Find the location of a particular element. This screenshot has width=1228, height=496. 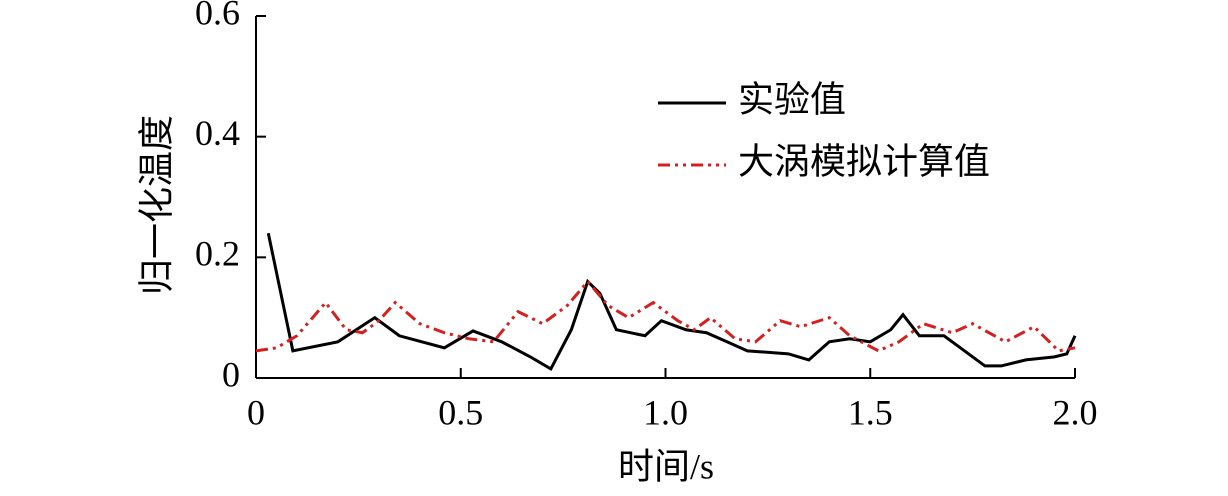

legend-label: 大涡模拟计算值 is located at coordinates (864, 161).